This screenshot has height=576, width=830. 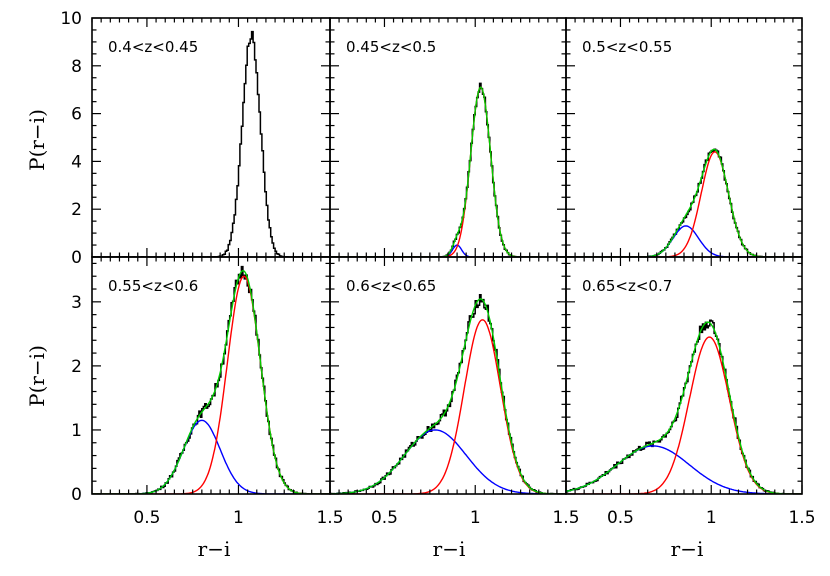 What do you see at coordinates (37, 376) in the screenshot?
I see `ylabel-bottom: P(r−i)` at bounding box center [37, 376].